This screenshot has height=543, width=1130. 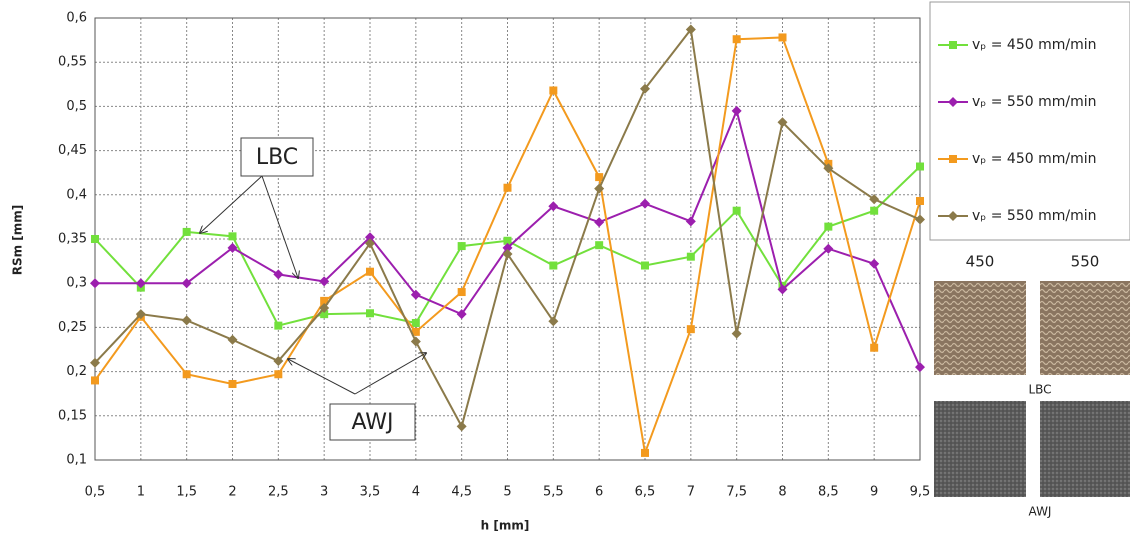 What do you see at coordinates (370, 492) in the screenshot?
I see `x-tick-label: 3,5` at bounding box center [370, 492].